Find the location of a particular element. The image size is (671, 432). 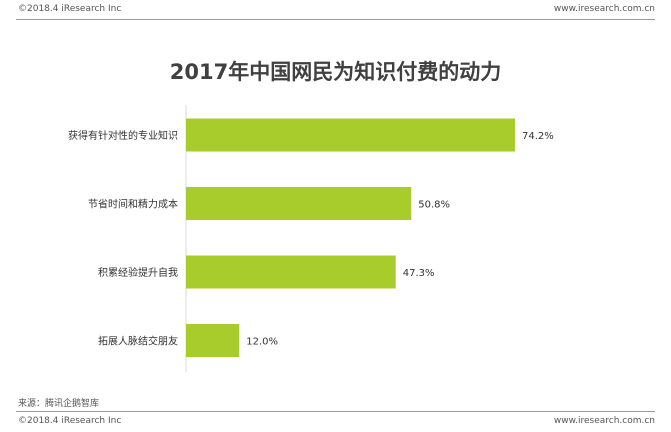

source-note: 来源：腾讯企鹅智库 is located at coordinates (59, 404).